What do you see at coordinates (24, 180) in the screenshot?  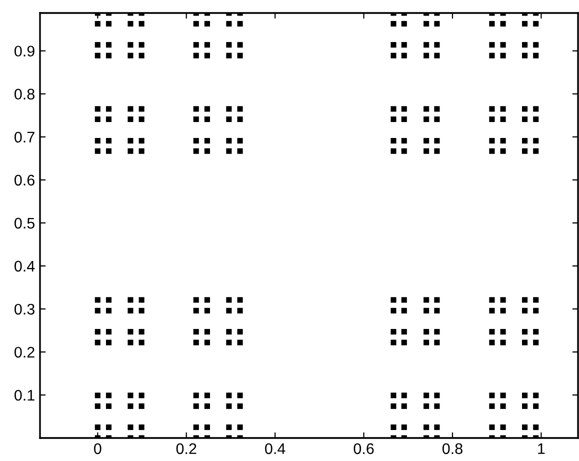 I see `y-tick-label: 0.6` at bounding box center [24, 180].